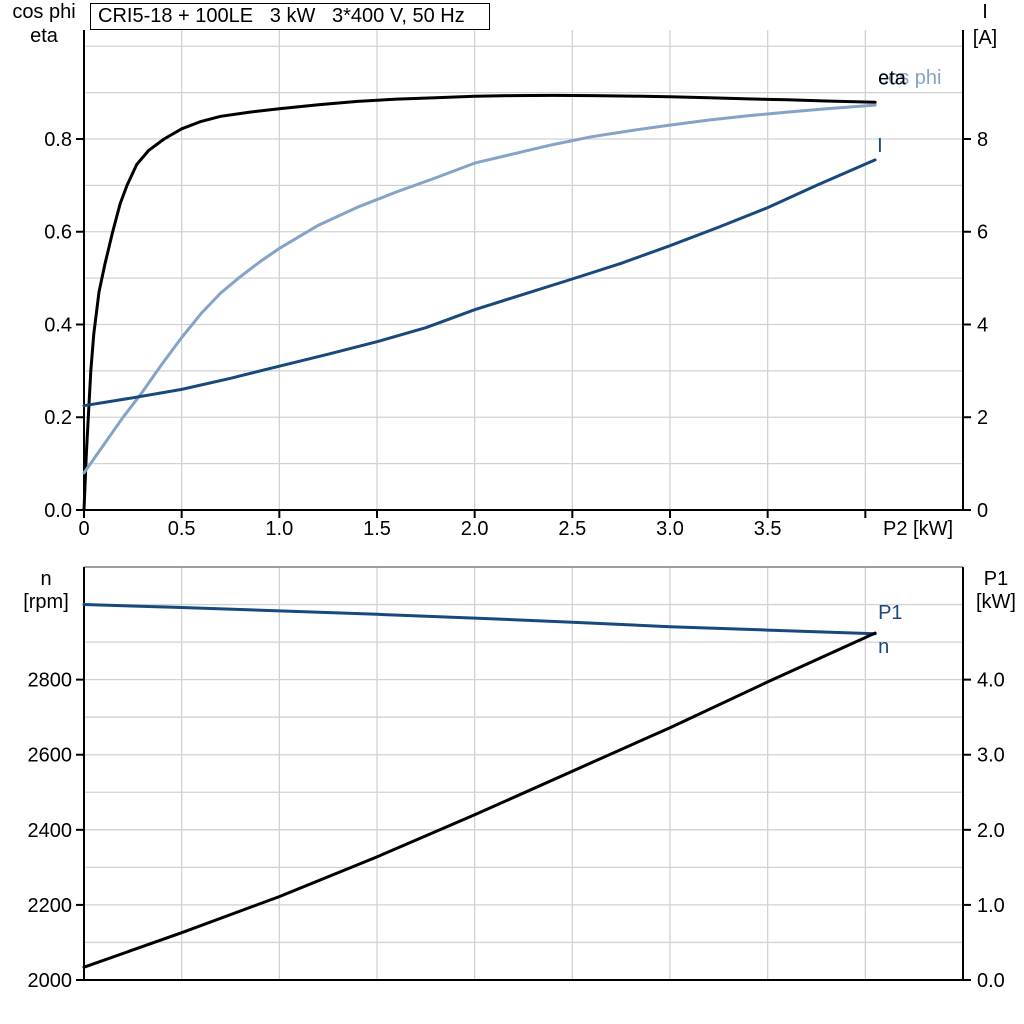  Describe the element at coordinates (991, 681) in the screenshot. I see `right-tick-label: 4.0` at that location.